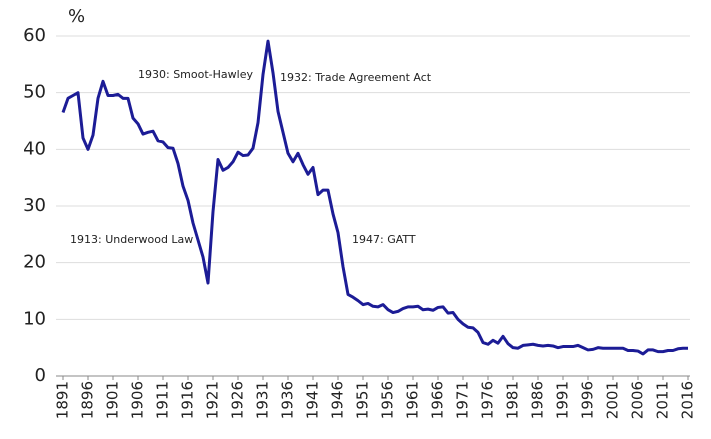  Describe the element at coordinates (384, 239) in the screenshot. I see `annotation: 1947: GATT` at that location.